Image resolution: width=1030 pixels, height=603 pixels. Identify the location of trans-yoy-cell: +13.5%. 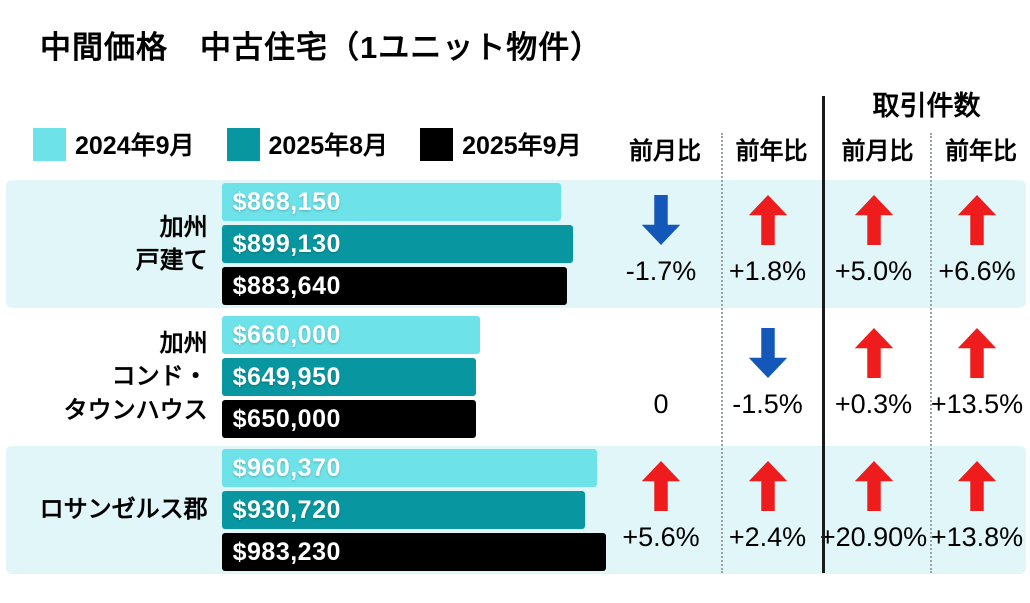
(977, 377).